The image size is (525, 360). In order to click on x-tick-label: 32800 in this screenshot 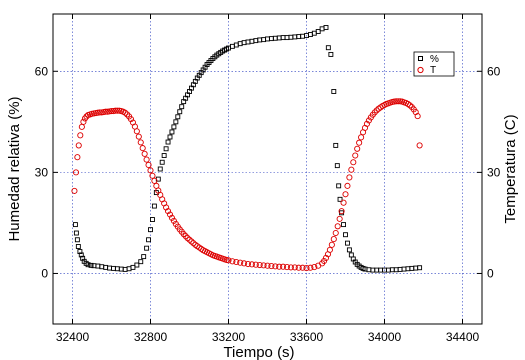, I will do `click(151, 337)`.